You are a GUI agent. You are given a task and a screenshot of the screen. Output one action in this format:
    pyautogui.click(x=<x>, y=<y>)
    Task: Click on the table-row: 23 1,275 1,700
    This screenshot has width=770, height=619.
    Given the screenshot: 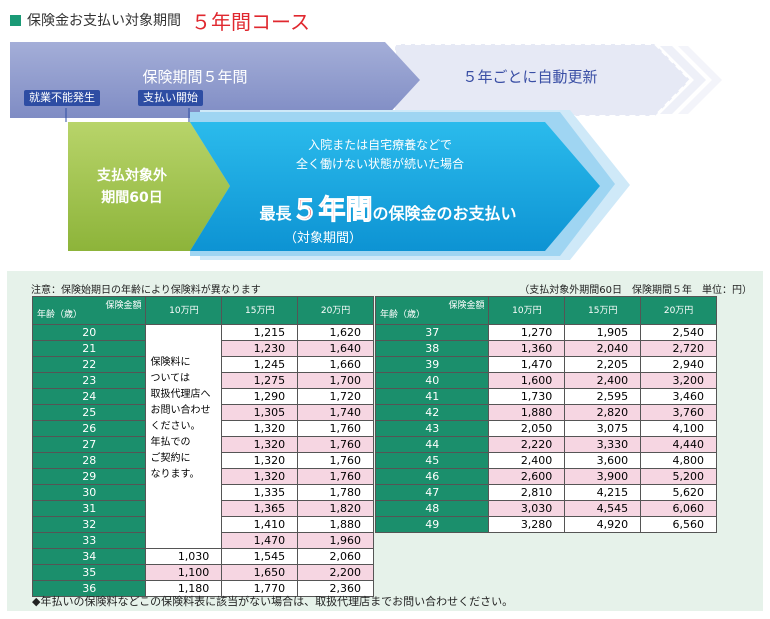 What is the action you would take?
    pyautogui.click(x=202, y=380)
    